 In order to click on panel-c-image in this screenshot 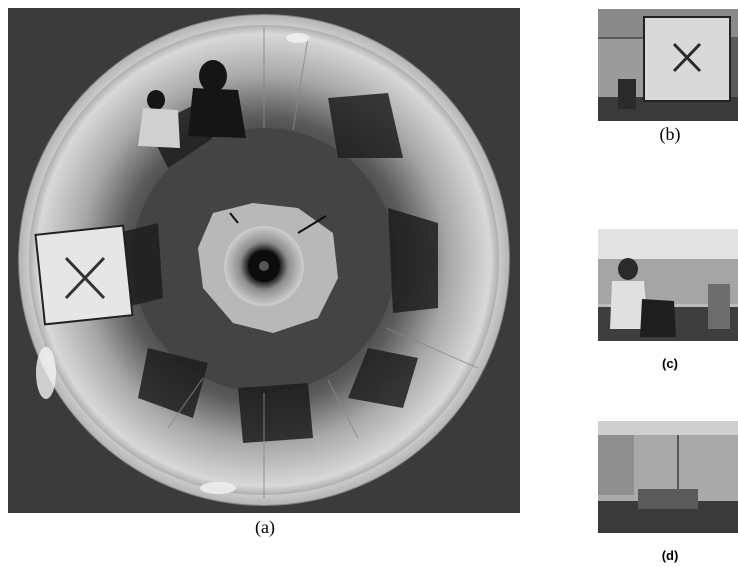, I will do `click(668, 285)`.